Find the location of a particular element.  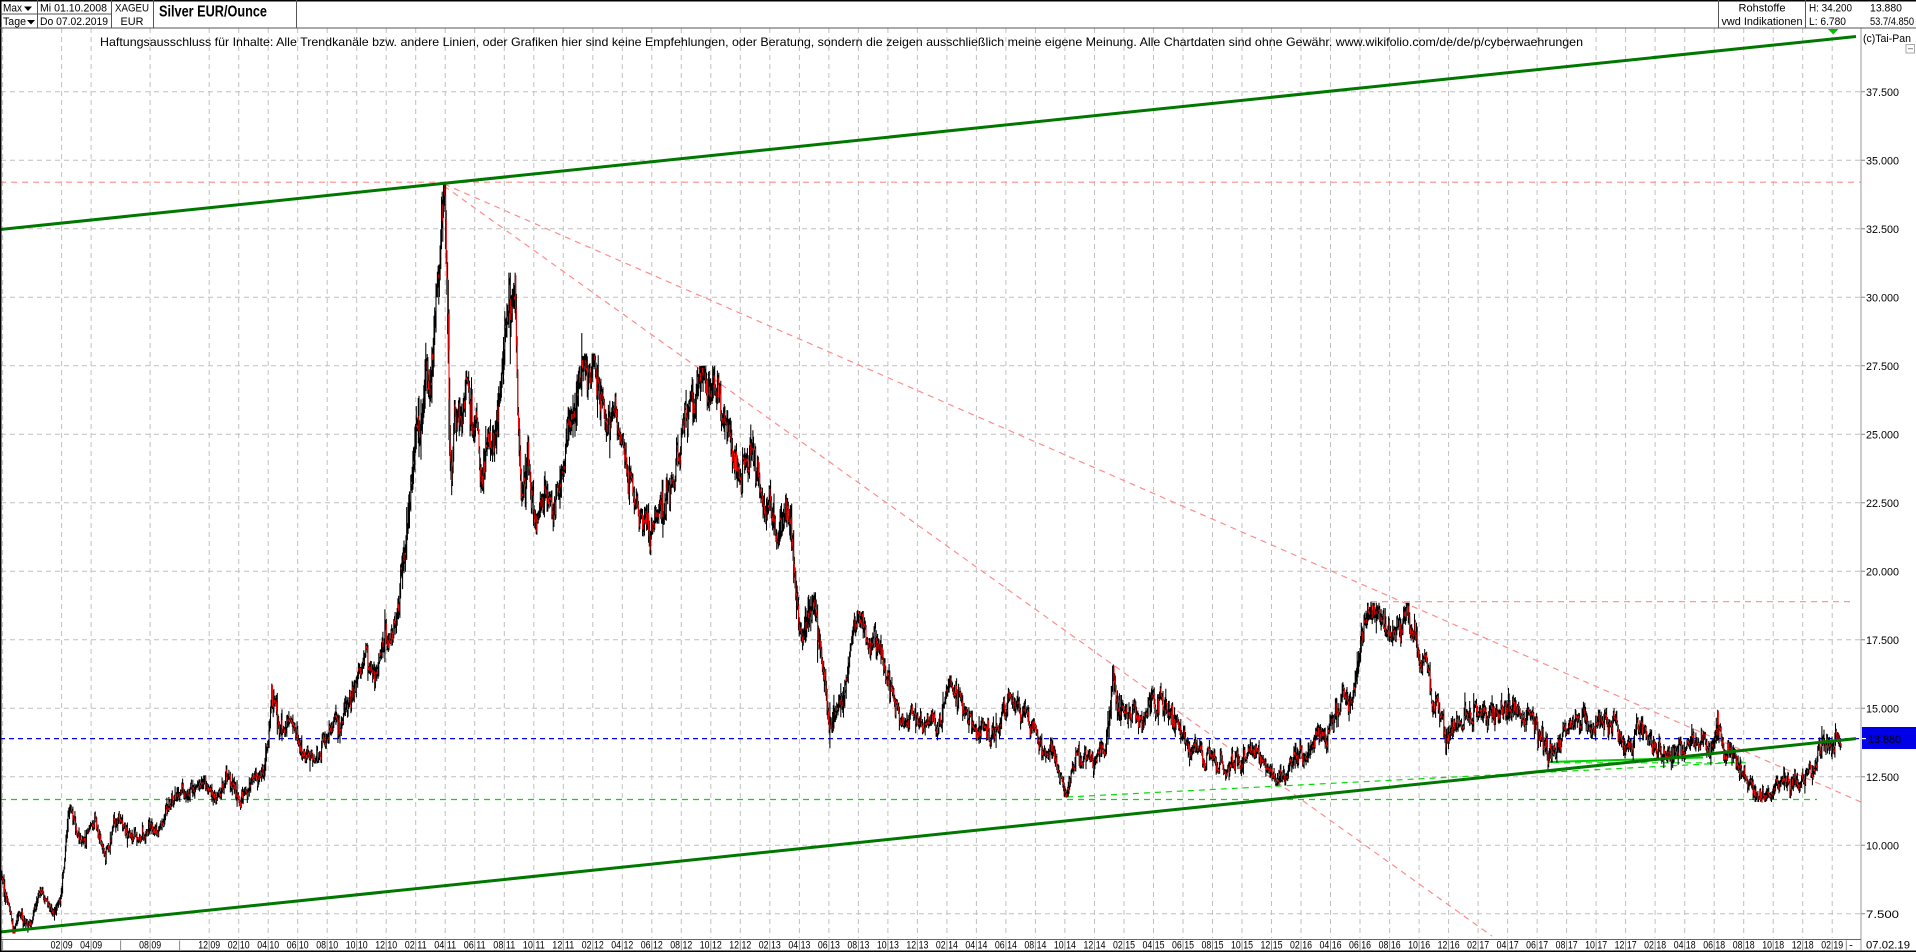

svg-text: 32.500 is located at coordinates (1882, 230).